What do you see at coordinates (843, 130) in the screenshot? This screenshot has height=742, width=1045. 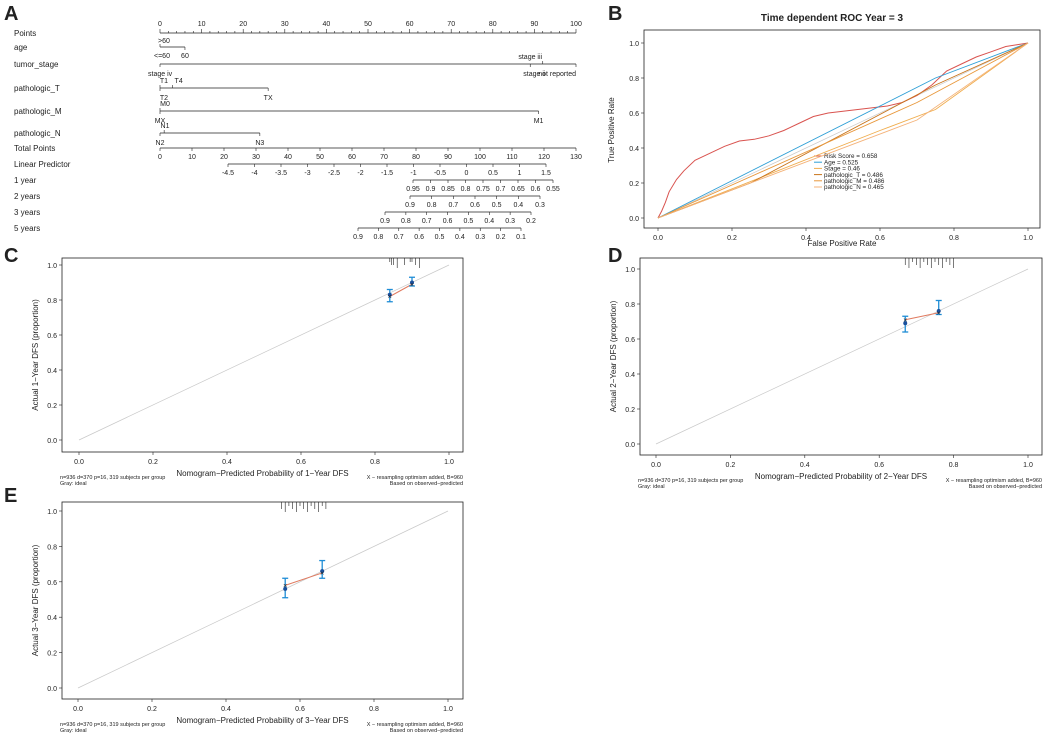 I see `roc-diagonal` at bounding box center [843, 130].